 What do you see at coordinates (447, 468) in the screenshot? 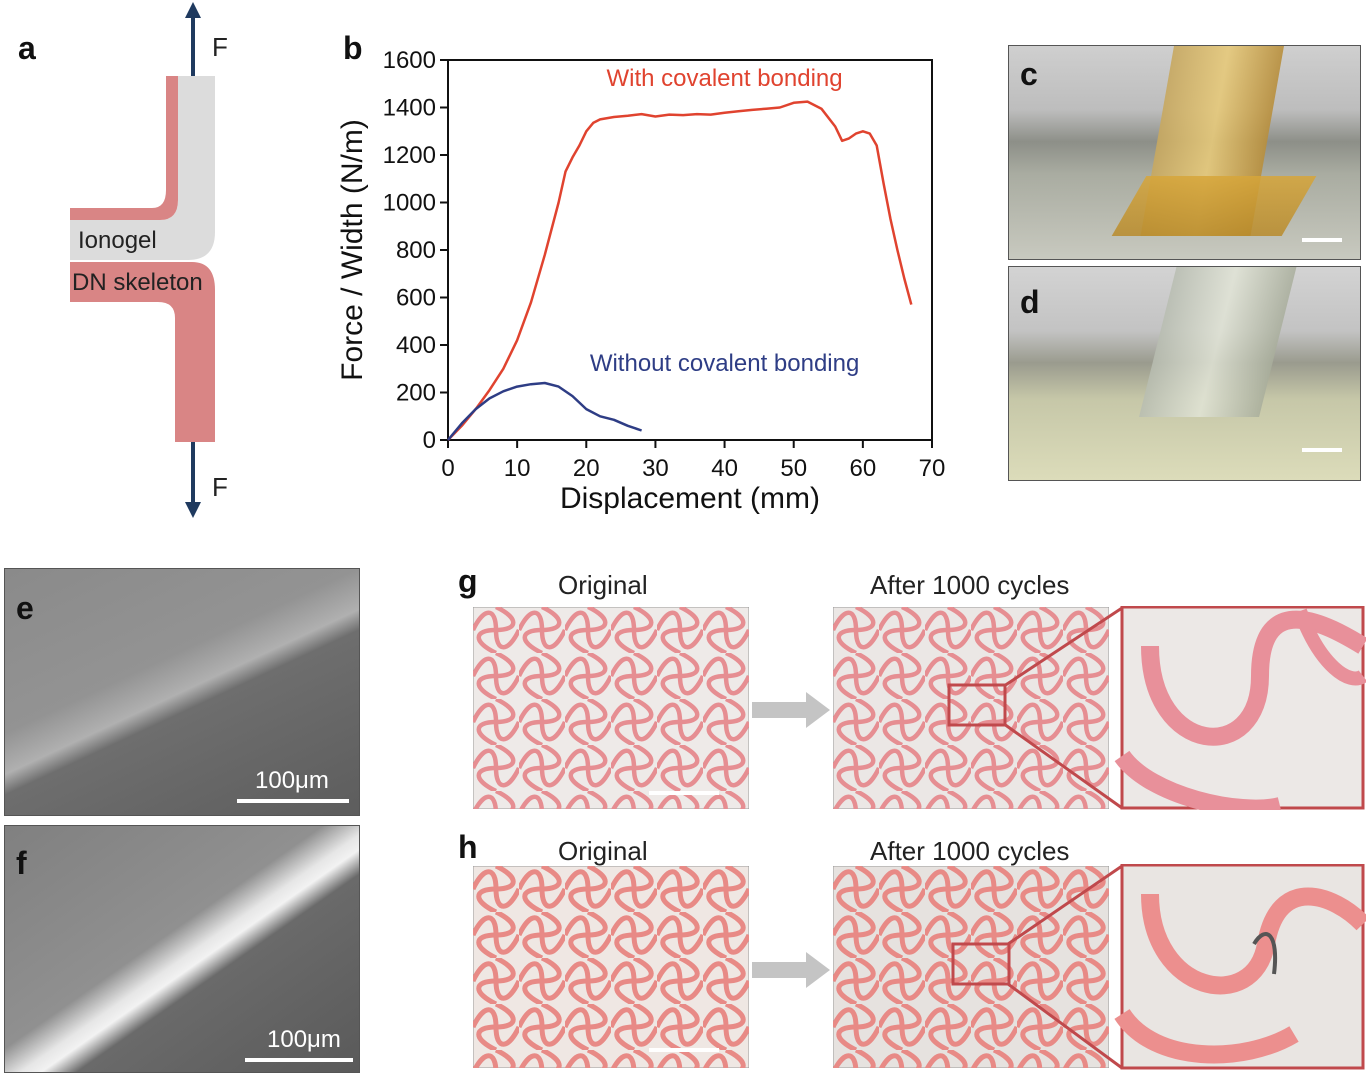
I see `x-tick-label: 0` at bounding box center [447, 468].